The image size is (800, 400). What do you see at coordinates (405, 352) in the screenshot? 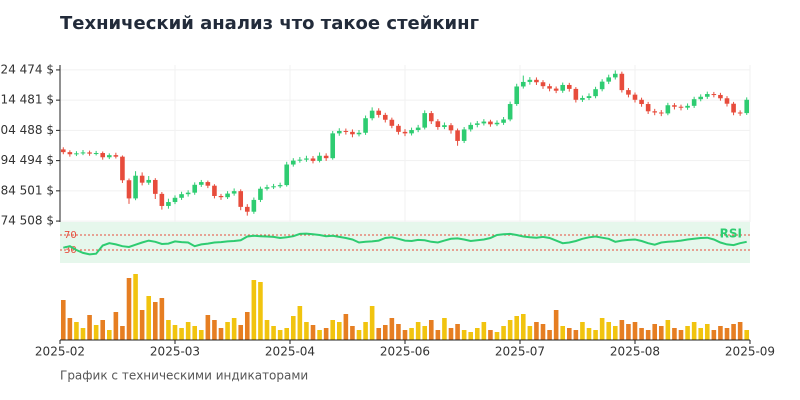
I see `x-tick-label: 2025-06` at bounding box center [405, 352].